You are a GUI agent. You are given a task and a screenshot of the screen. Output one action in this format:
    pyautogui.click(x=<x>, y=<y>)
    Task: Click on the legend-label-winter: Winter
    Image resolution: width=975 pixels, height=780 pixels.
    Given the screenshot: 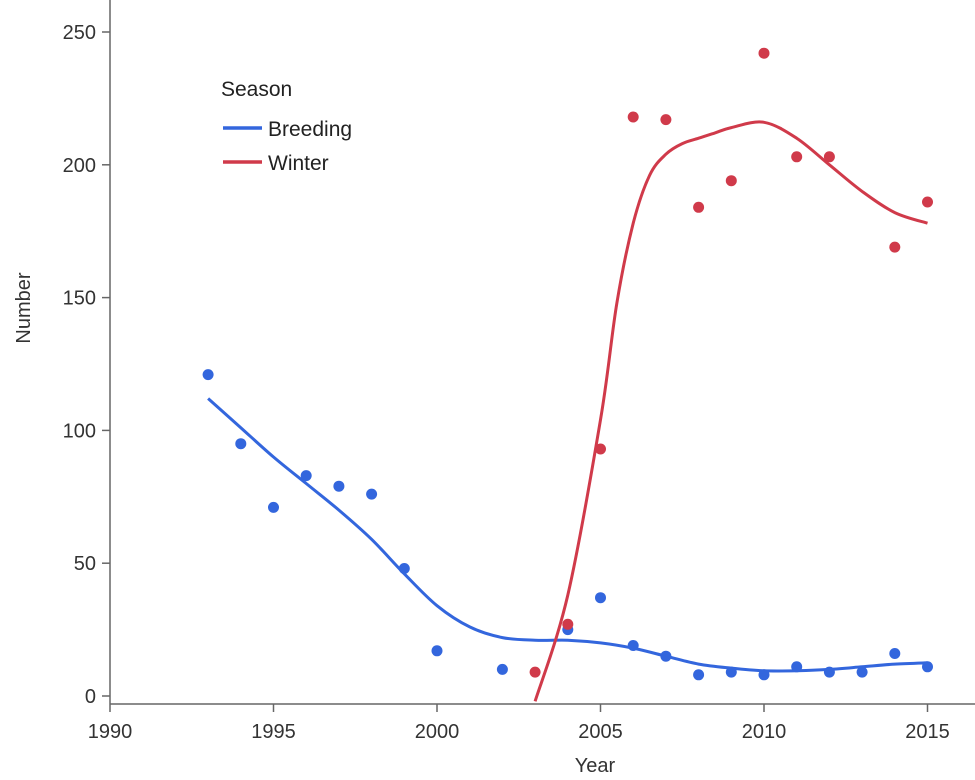 What is the action you would take?
    pyautogui.click(x=298, y=163)
    